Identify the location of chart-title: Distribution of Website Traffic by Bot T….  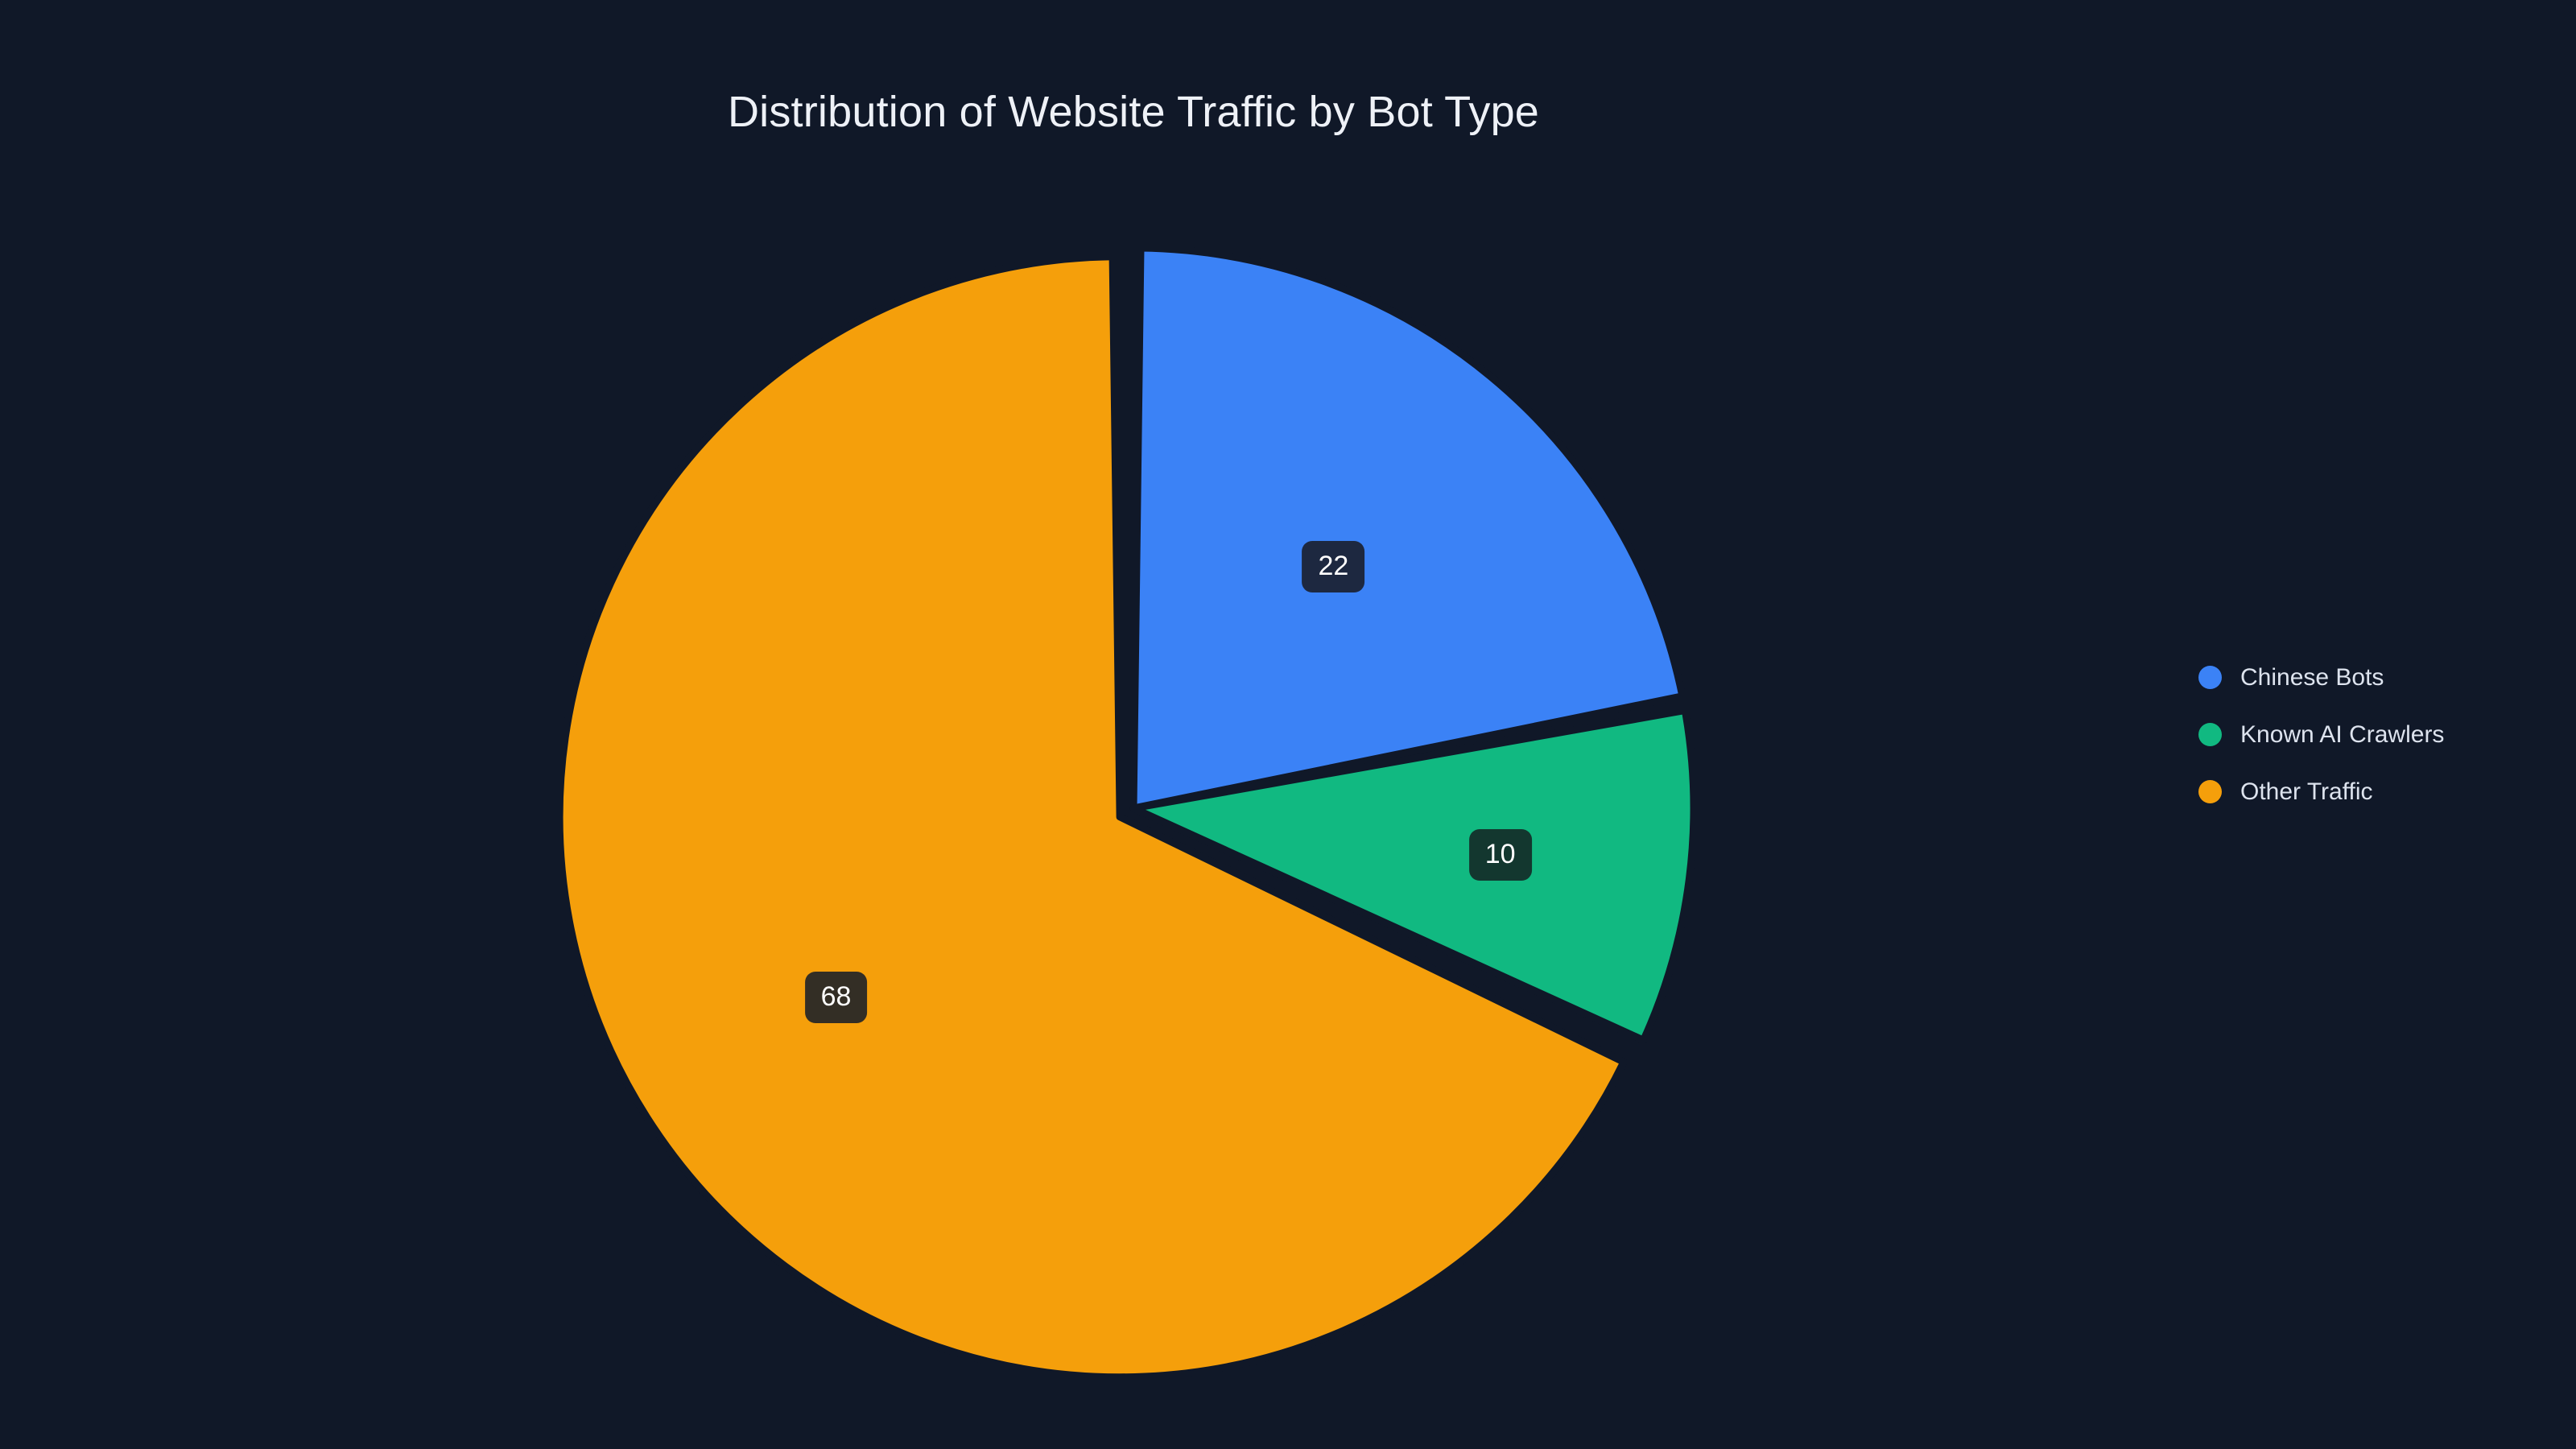
(1288, 112).